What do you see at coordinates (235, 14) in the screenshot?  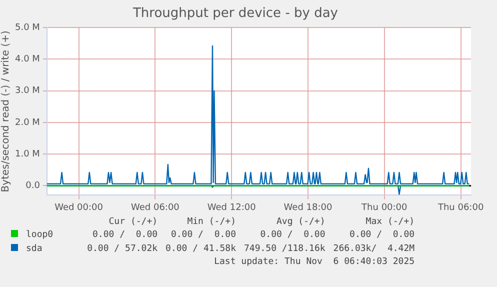 I see `chart-title: Throughput per device - by day` at bounding box center [235, 14].